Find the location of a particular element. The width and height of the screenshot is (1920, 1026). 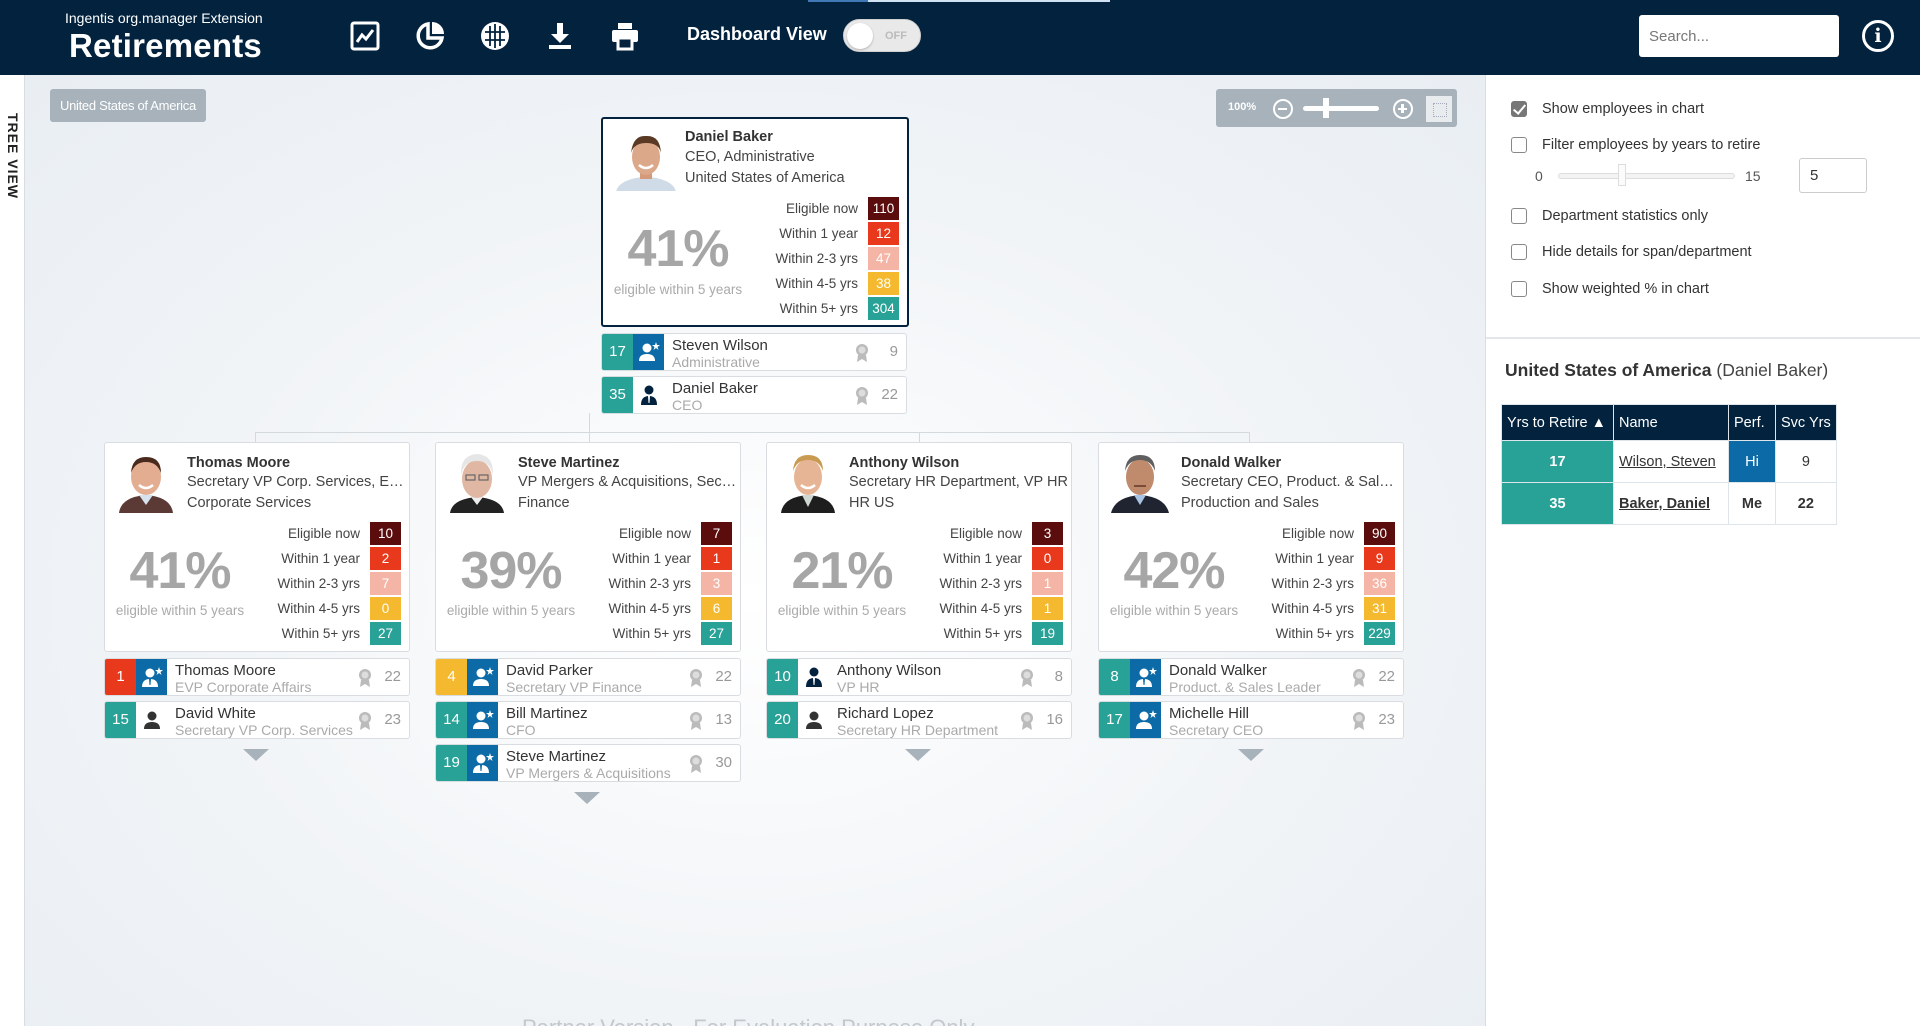

stat-within-1-year: 1 is located at coordinates (716, 558).